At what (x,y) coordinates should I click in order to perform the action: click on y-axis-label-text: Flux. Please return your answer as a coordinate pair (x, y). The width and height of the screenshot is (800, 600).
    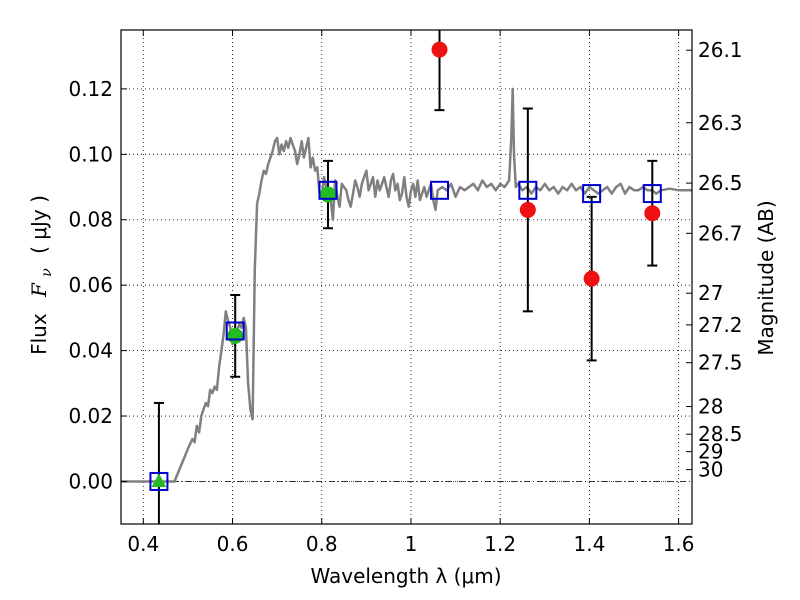
    Looking at the image, I should click on (39, 334).